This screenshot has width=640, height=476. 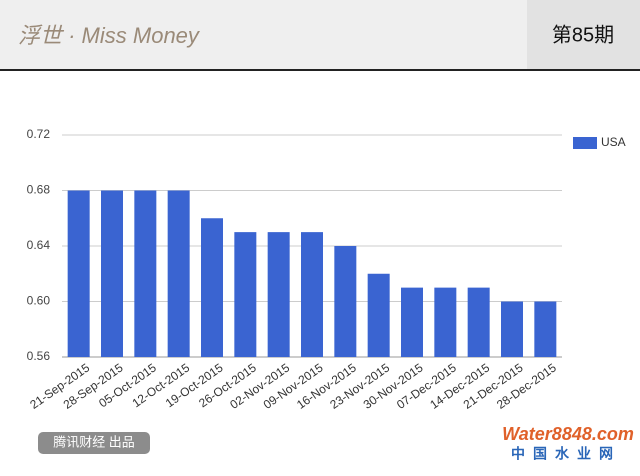 What do you see at coordinates (39, 134) in the screenshot?
I see `y-tick-label: 0.72` at bounding box center [39, 134].